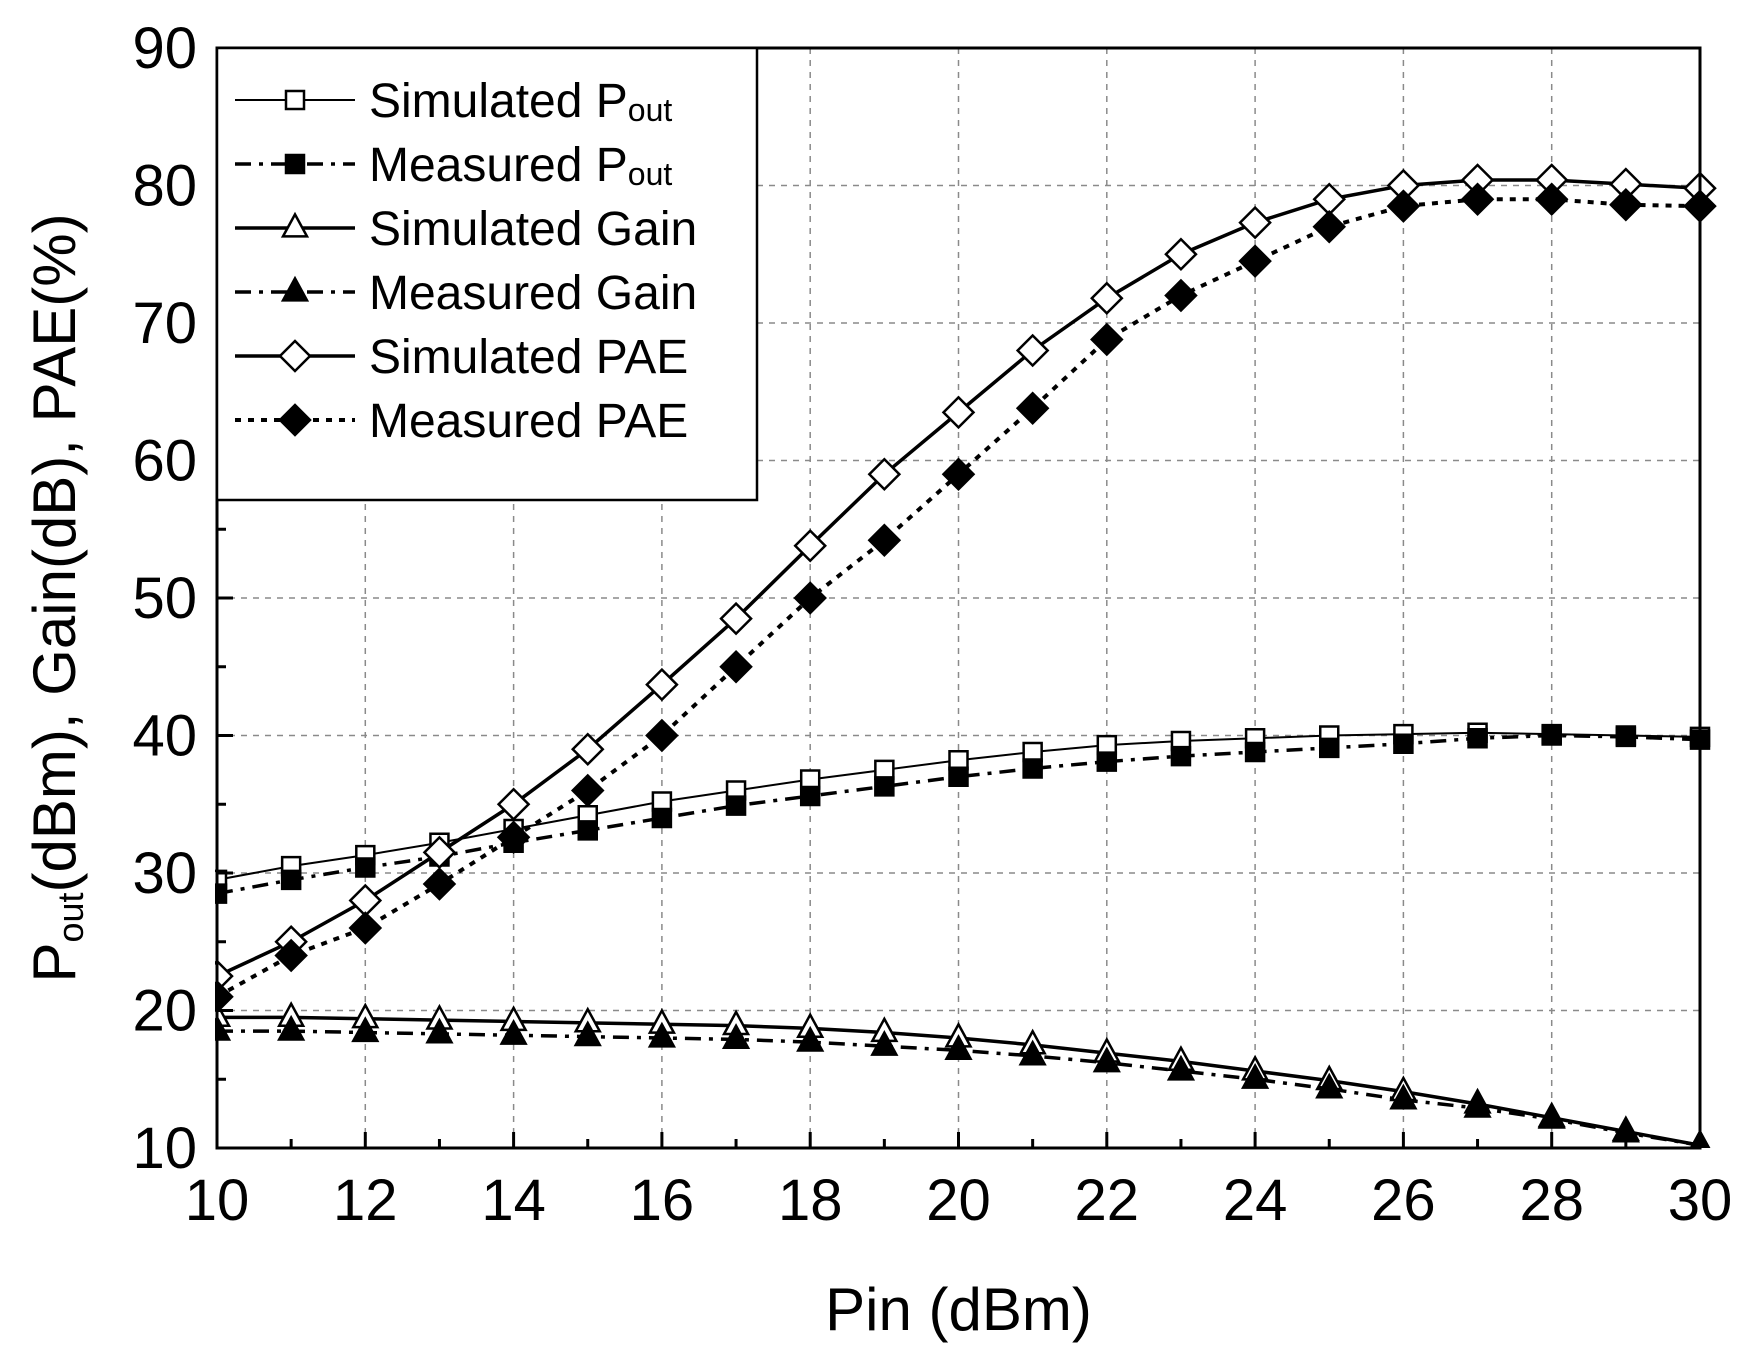 The height and width of the screenshot is (1363, 1742). Describe the element at coordinates (1700, 1200) in the screenshot. I see `x-tick-label: 30` at that location.